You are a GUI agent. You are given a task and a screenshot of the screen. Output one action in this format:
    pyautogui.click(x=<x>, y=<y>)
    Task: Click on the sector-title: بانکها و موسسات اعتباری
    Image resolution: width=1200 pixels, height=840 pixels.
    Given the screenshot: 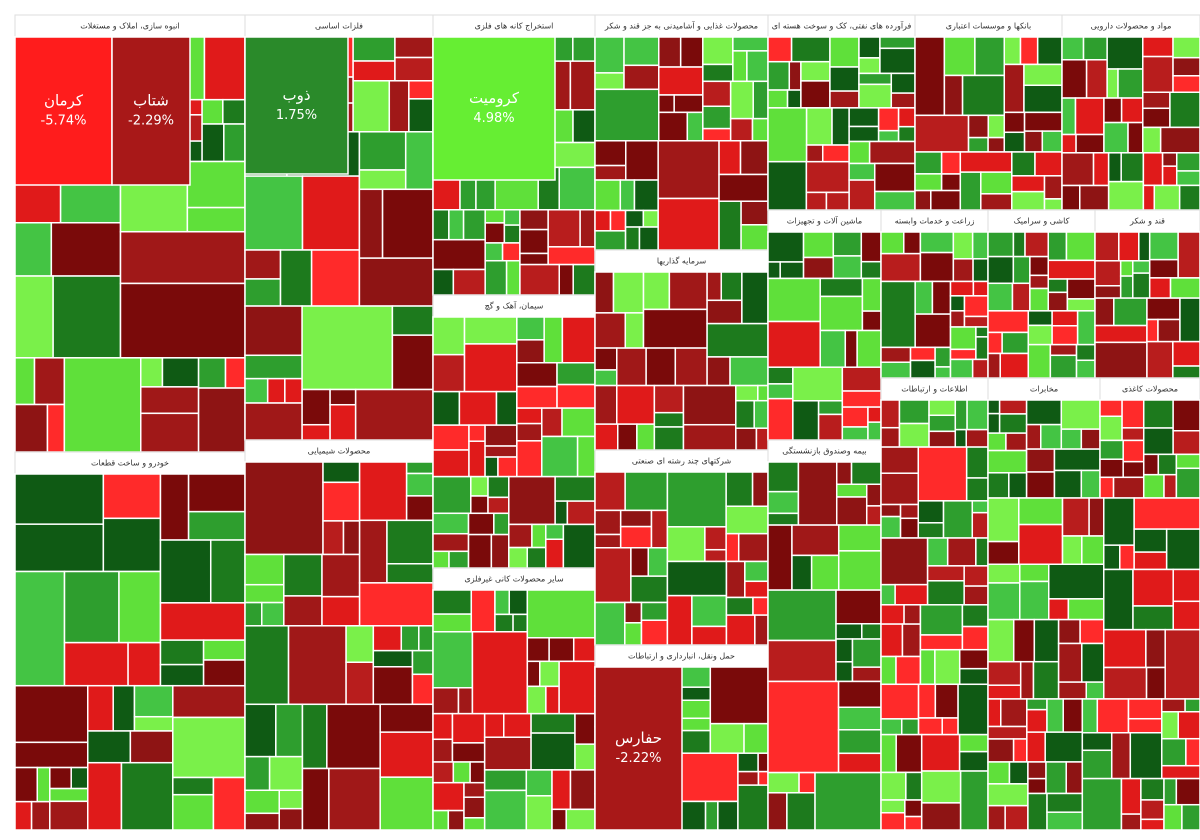 What is the action you would take?
    pyautogui.click(x=989, y=26)
    